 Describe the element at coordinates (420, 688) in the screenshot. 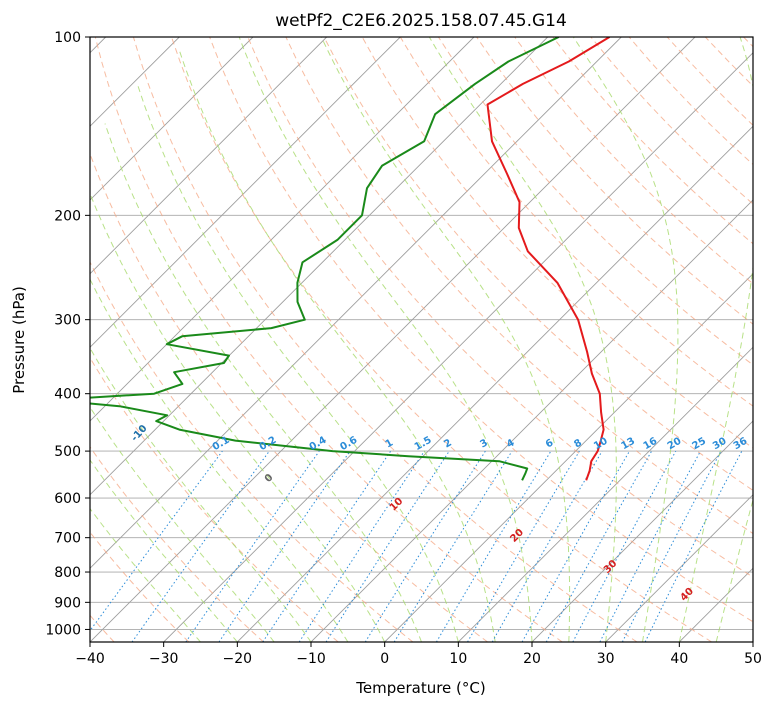

I see `x-axis-label: Temperature (°C)` at that location.